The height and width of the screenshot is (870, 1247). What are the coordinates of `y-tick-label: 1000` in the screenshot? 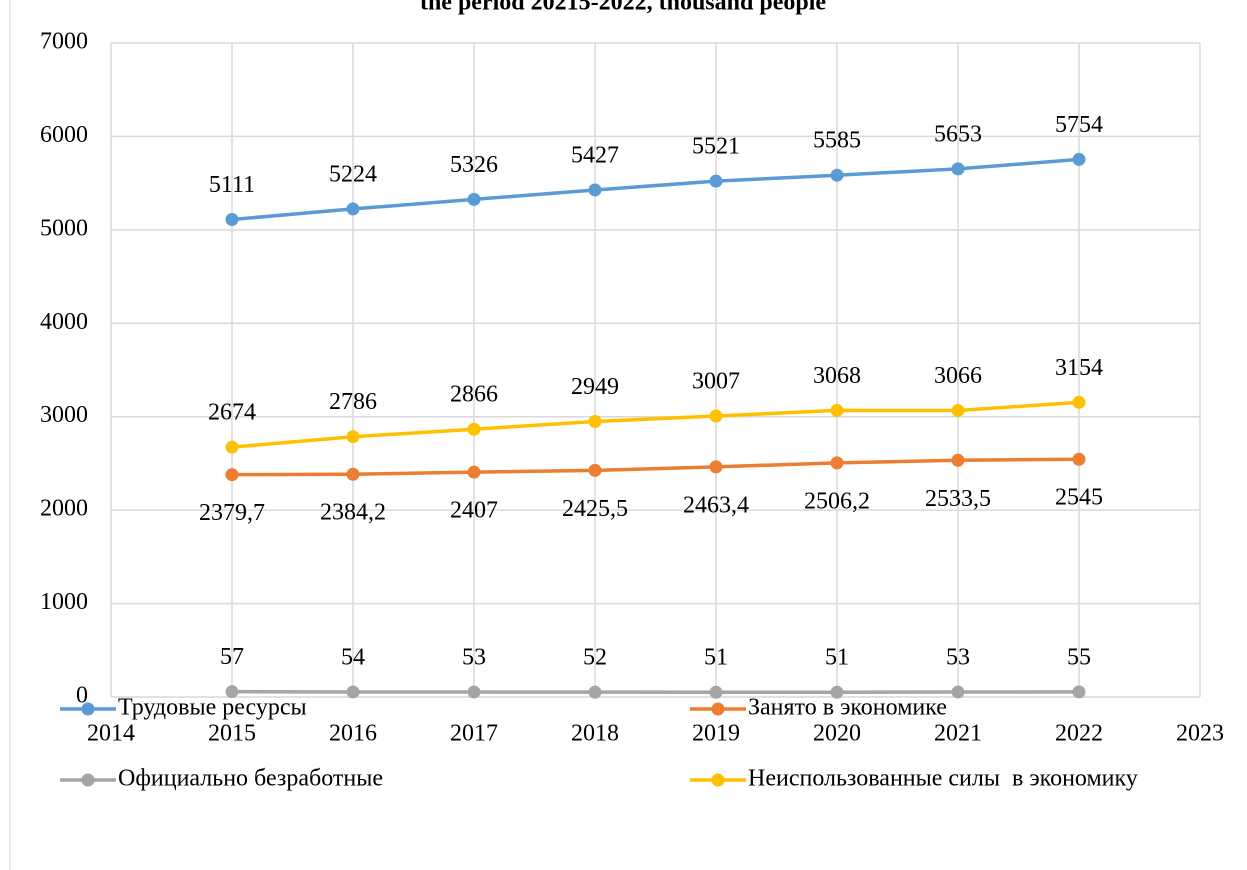 It's located at (64, 602).